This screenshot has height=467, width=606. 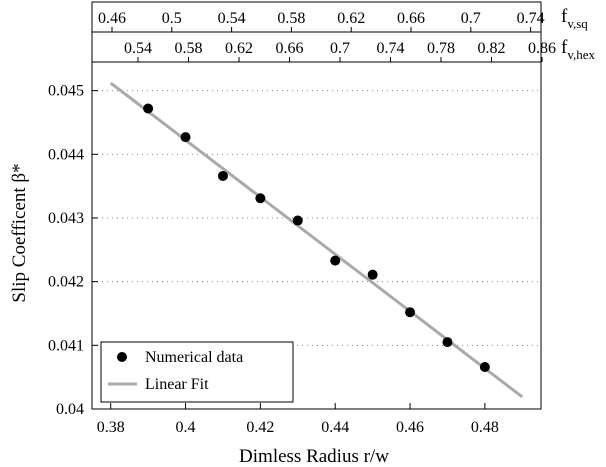 I want to click on top-sq-tick-label: 0.5, so click(x=172, y=18).